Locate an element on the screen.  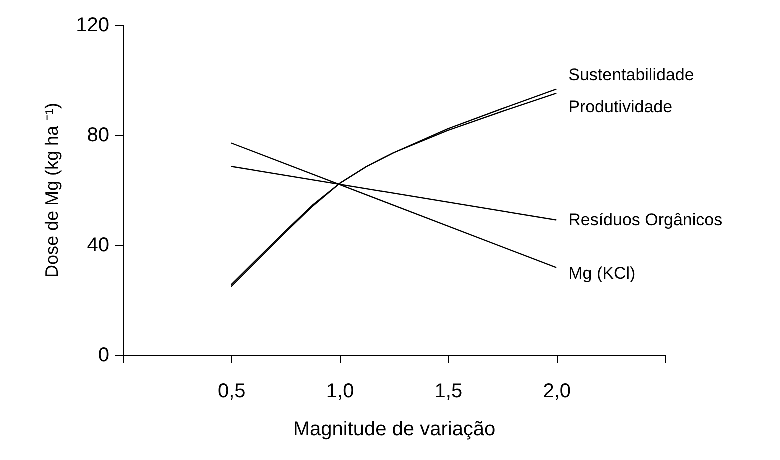
y-tick-label: 120 is located at coordinates (93, 25).